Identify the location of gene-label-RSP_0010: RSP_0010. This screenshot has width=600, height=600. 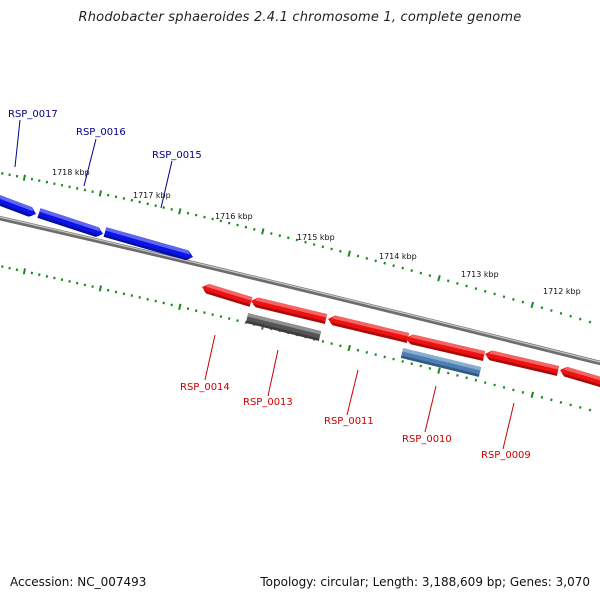
(427, 439).